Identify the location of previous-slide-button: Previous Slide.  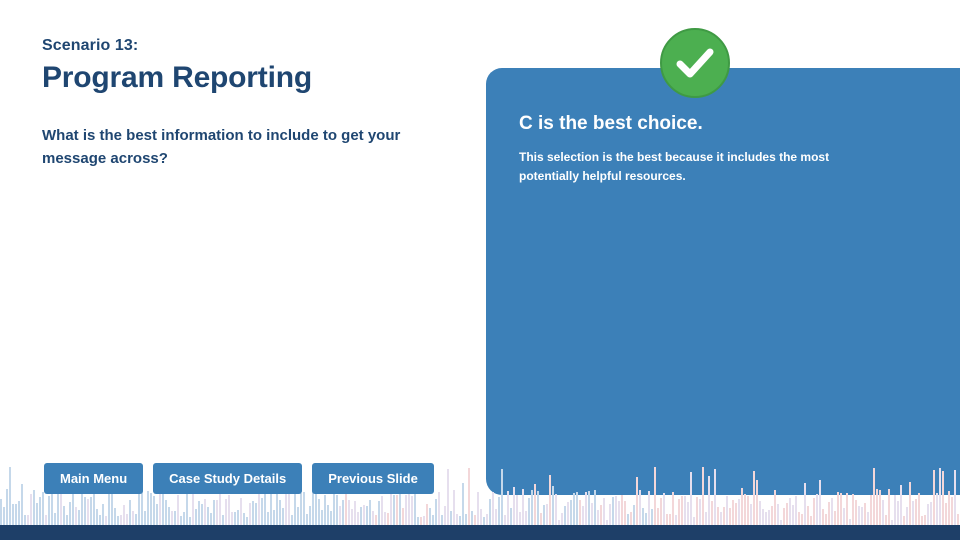
(373, 478).